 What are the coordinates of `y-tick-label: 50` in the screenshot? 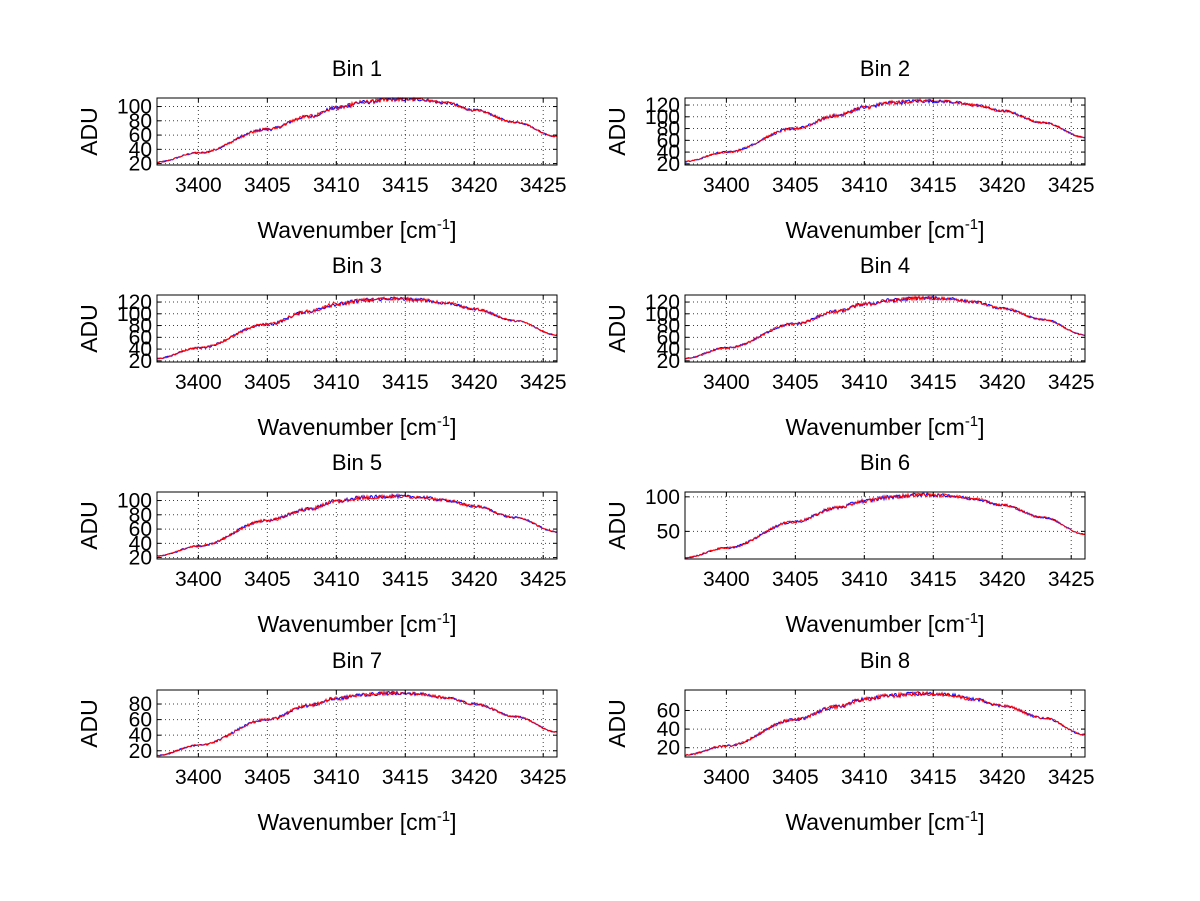 It's located at (668, 531).